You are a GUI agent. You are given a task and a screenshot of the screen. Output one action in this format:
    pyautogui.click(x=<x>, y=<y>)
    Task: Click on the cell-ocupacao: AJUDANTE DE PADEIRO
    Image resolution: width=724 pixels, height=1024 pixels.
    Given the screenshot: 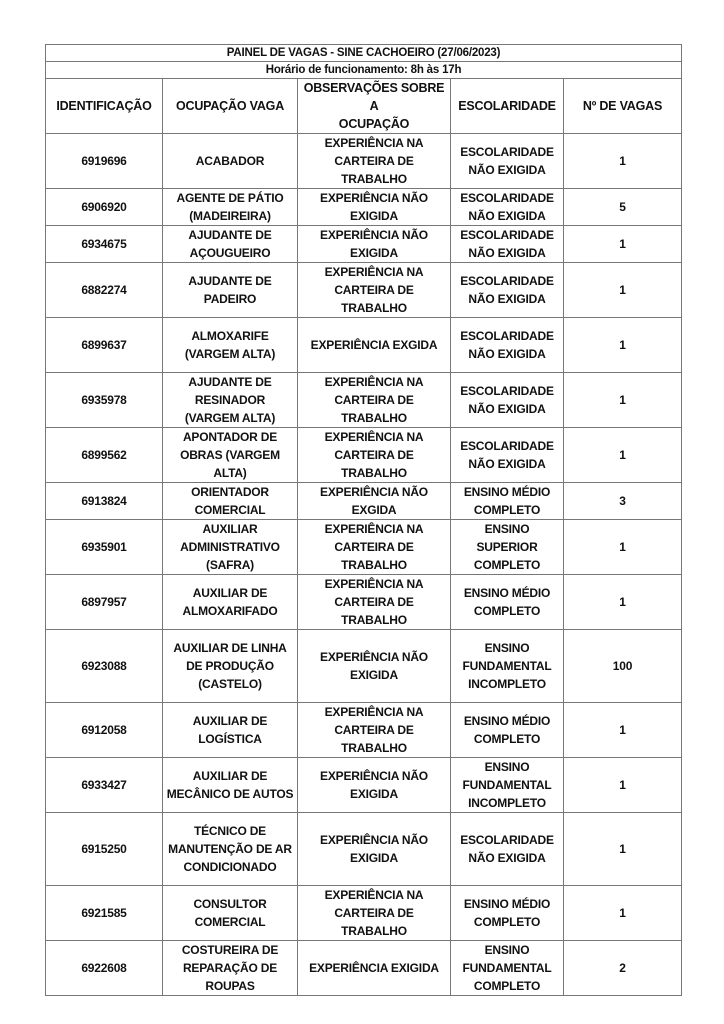 What is the action you would take?
    pyautogui.click(x=230, y=290)
    